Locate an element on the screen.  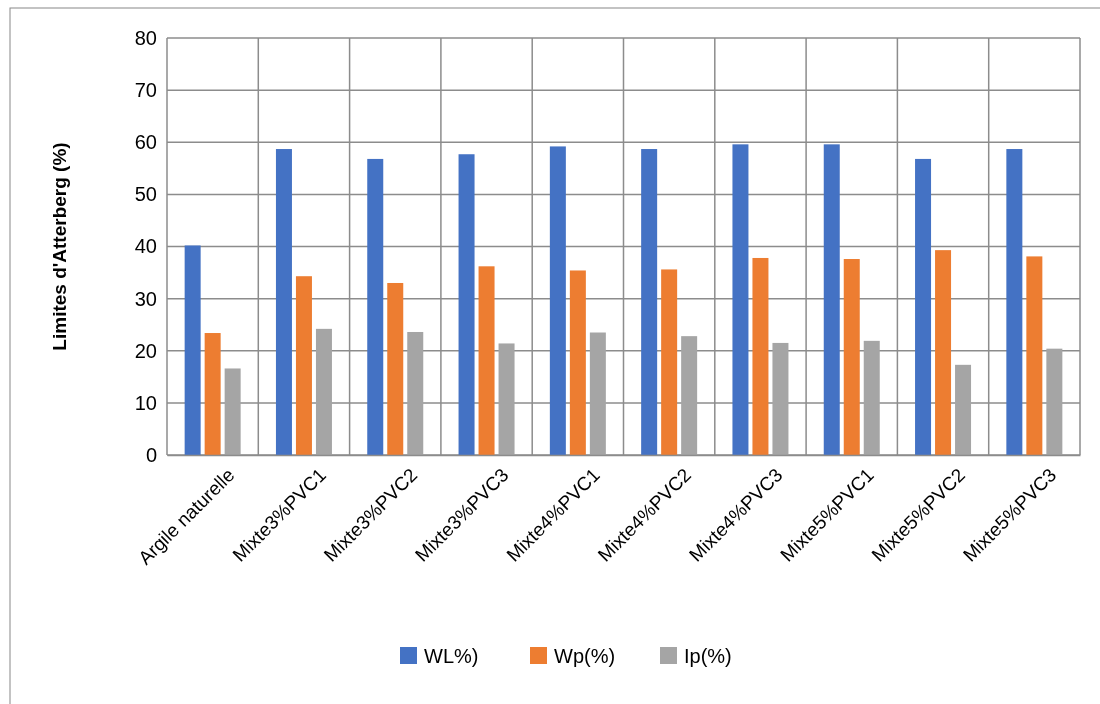
y-tick-label: 10 is located at coordinates (145, 402).